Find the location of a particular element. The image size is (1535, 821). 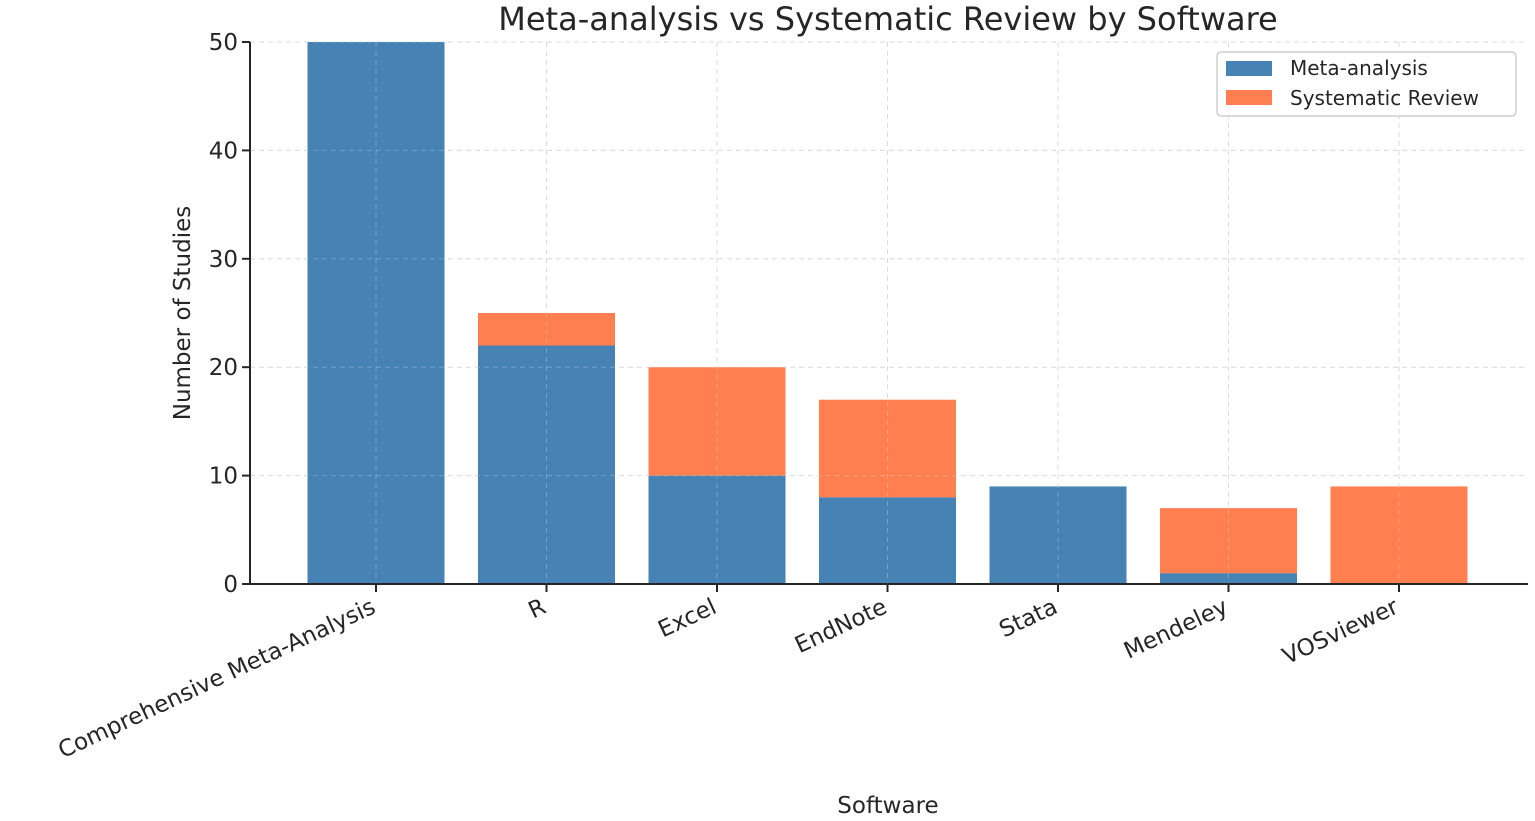

legend-swatch-meta-analysis is located at coordinates (1249, 68).